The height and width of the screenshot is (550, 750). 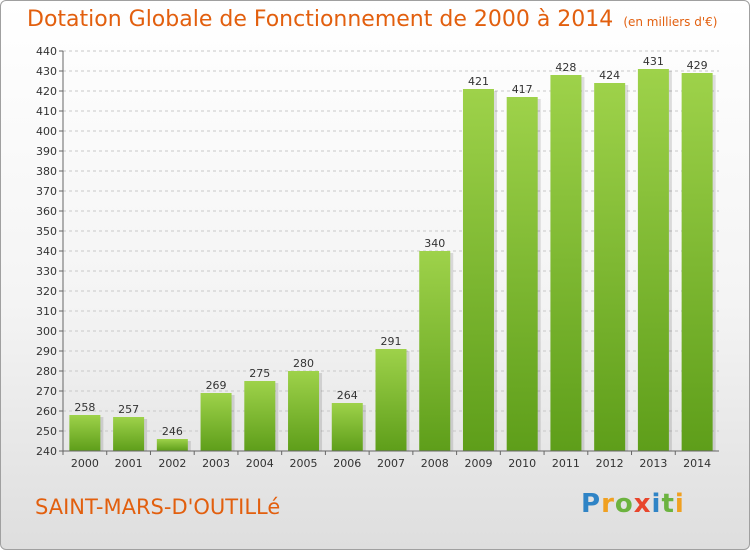 I want to click on y-tick-label: 320, so click(x=46, y=291).